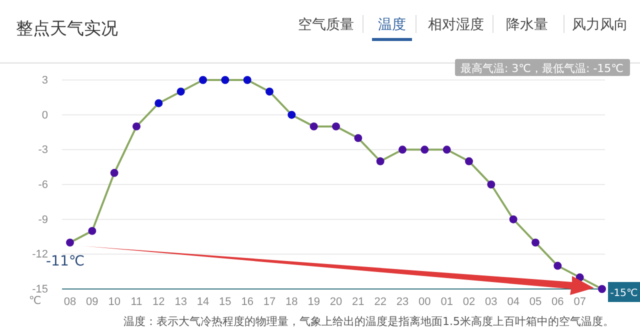 This screenshot has width=640, height=336. Describe the element at coordinates (392, 25) in the screenshot. I see `text: 温度` at that location.